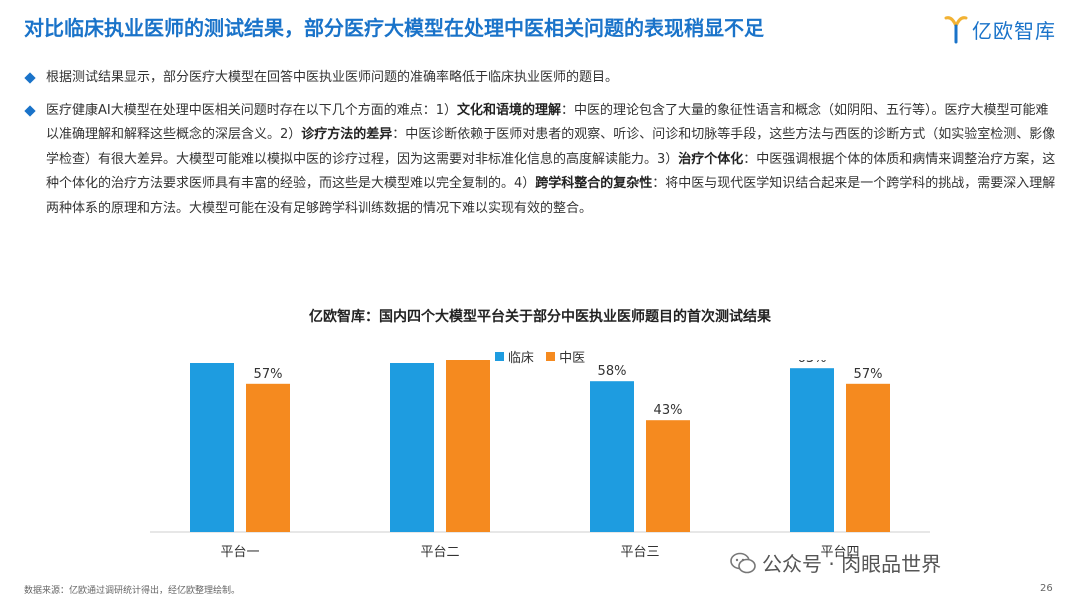 This screenshot has height=608, width=1080. I want to click on x-tick-label: 平台三, so click(639, 552).